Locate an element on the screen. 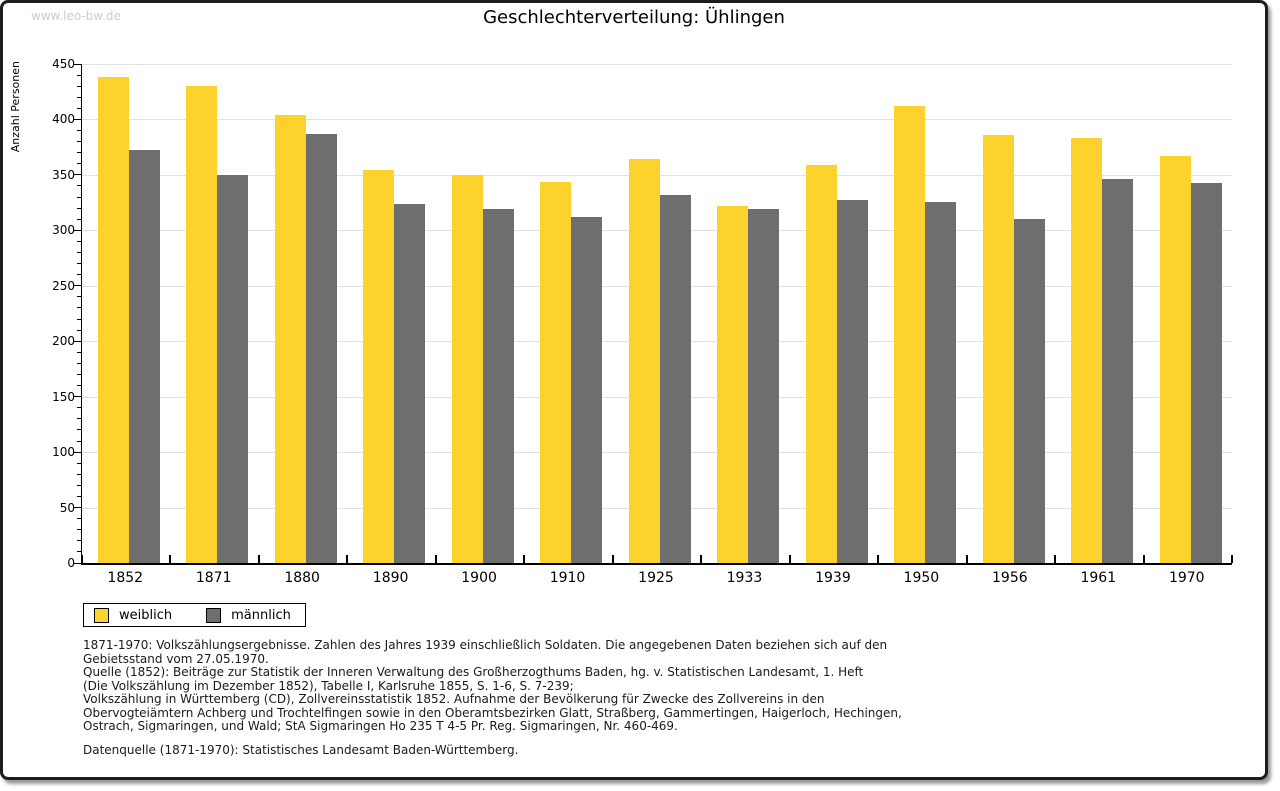 The width and height of the screenshot is (1280, 791). x-tick-label: 1925 is located at coordinates (656, 578).